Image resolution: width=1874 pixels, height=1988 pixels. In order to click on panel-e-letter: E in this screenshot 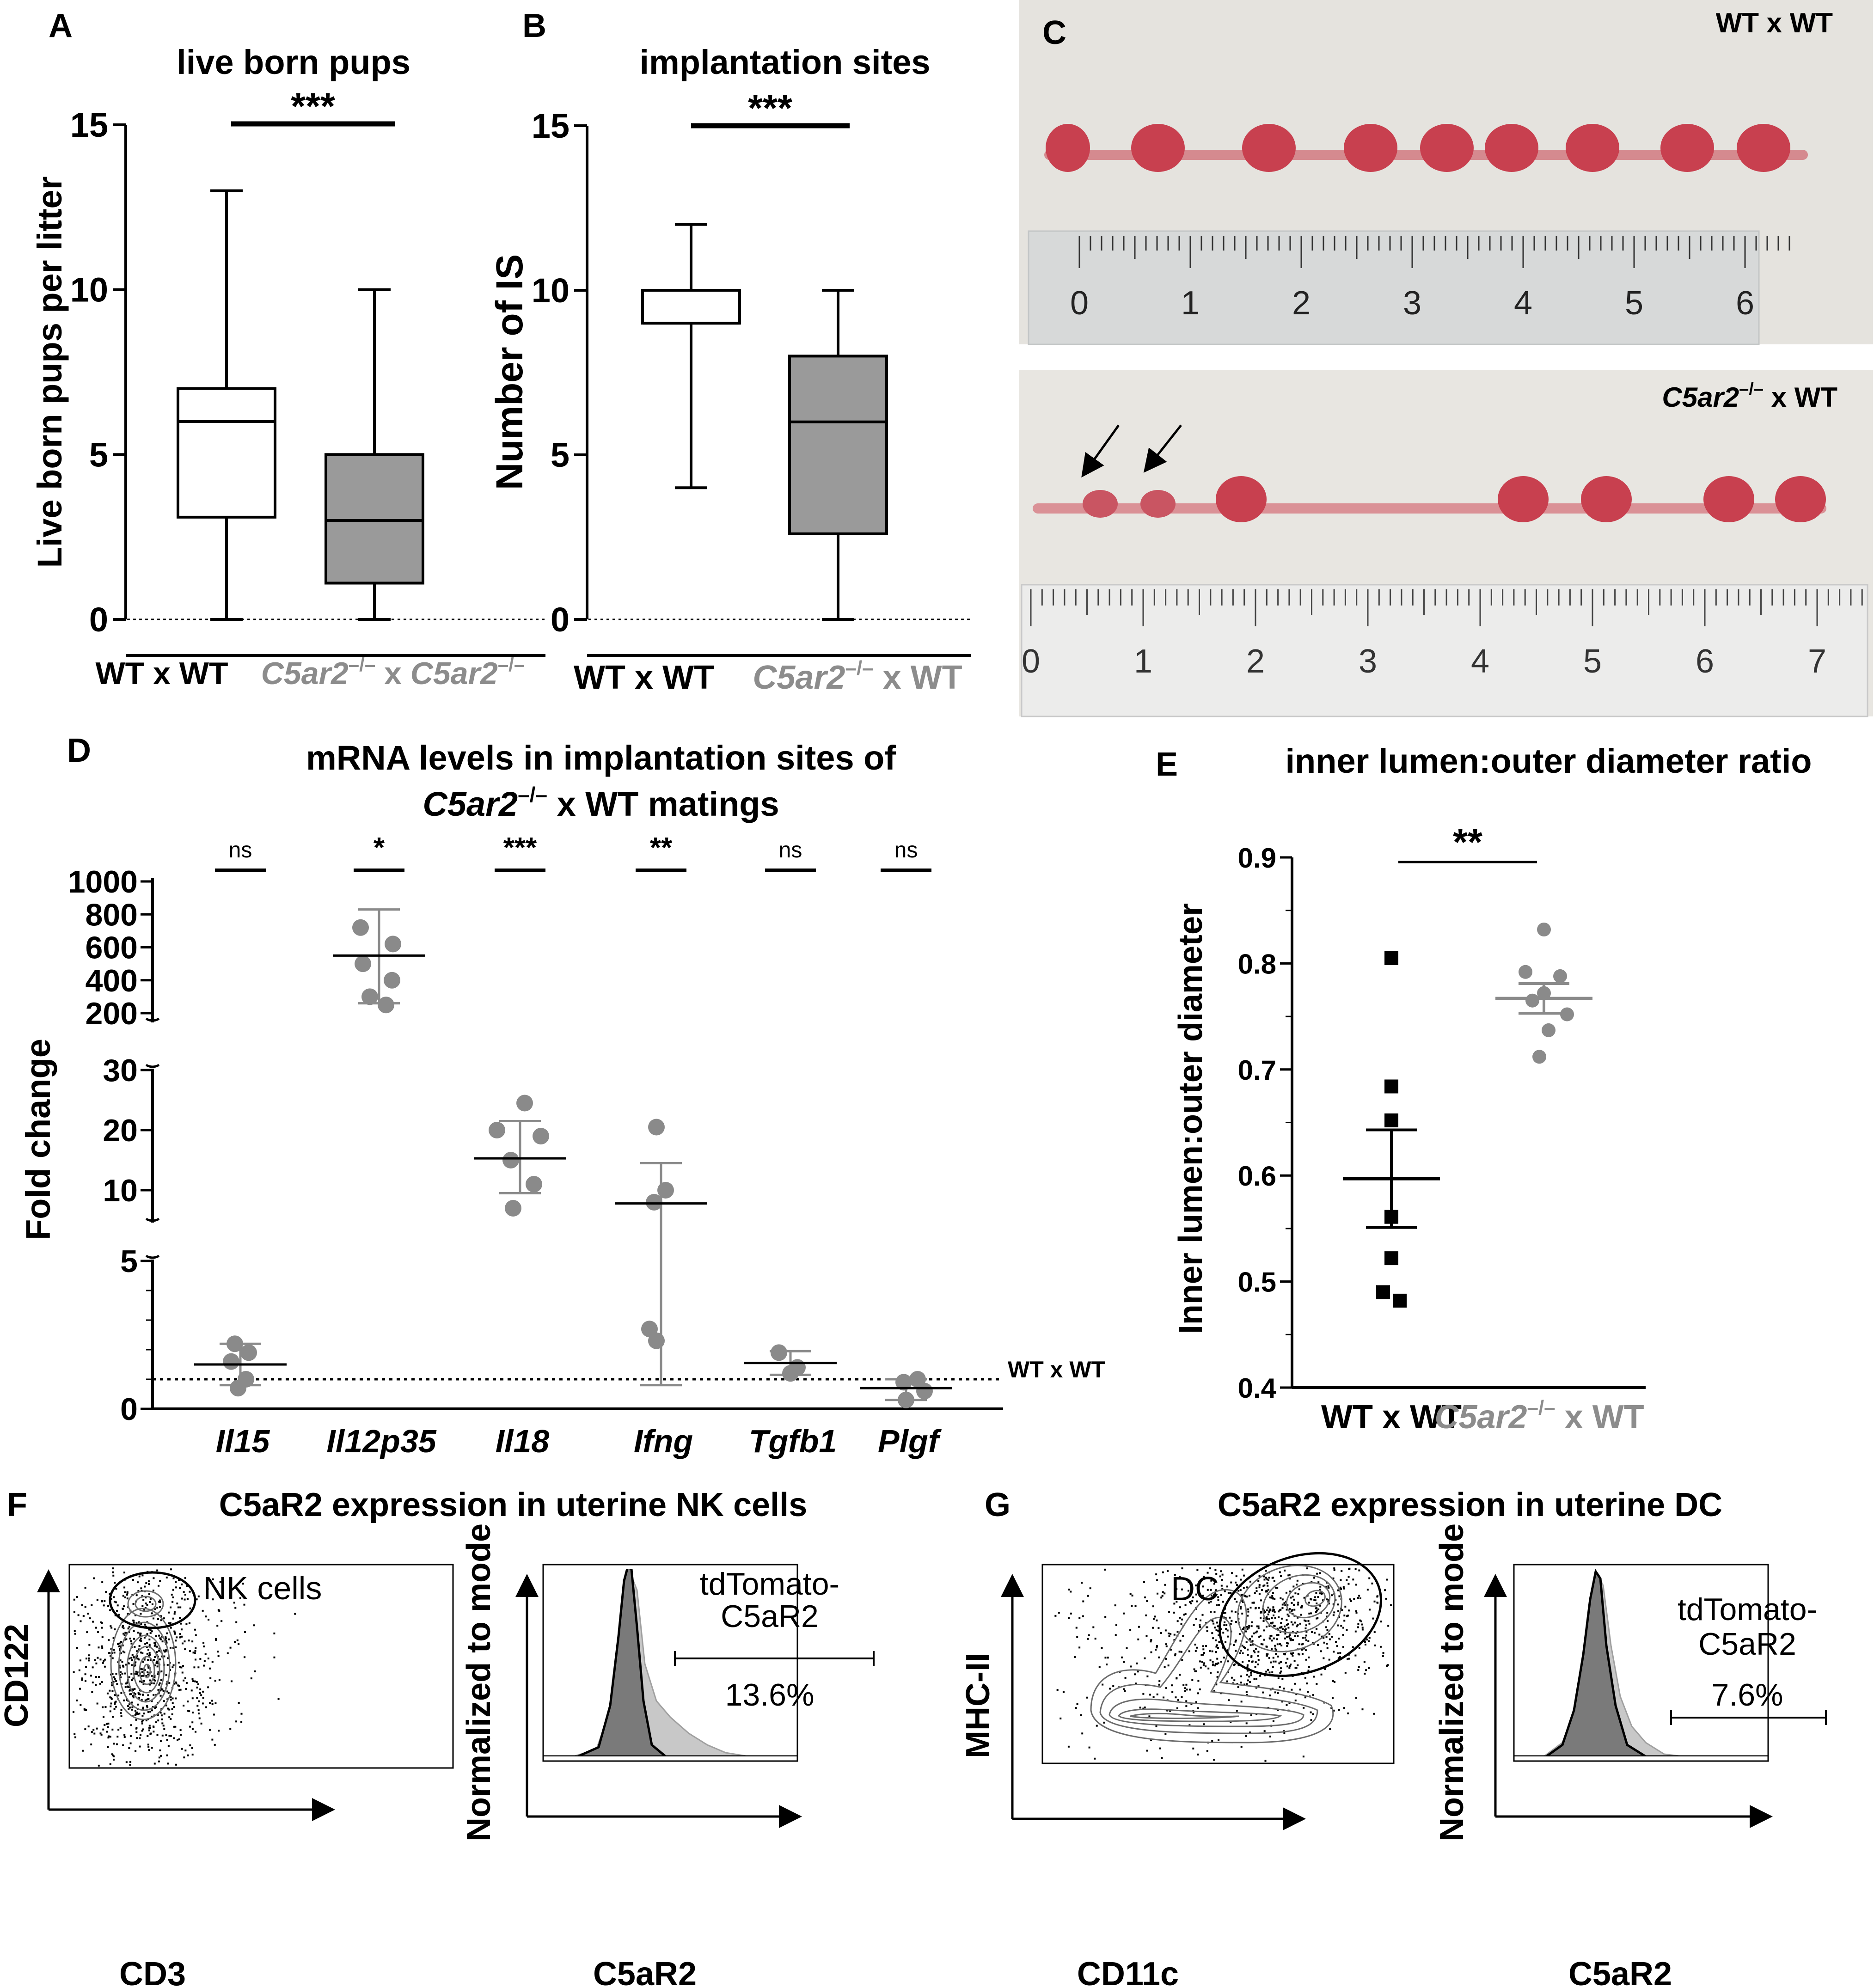, I will do `click(1167, 764)`.